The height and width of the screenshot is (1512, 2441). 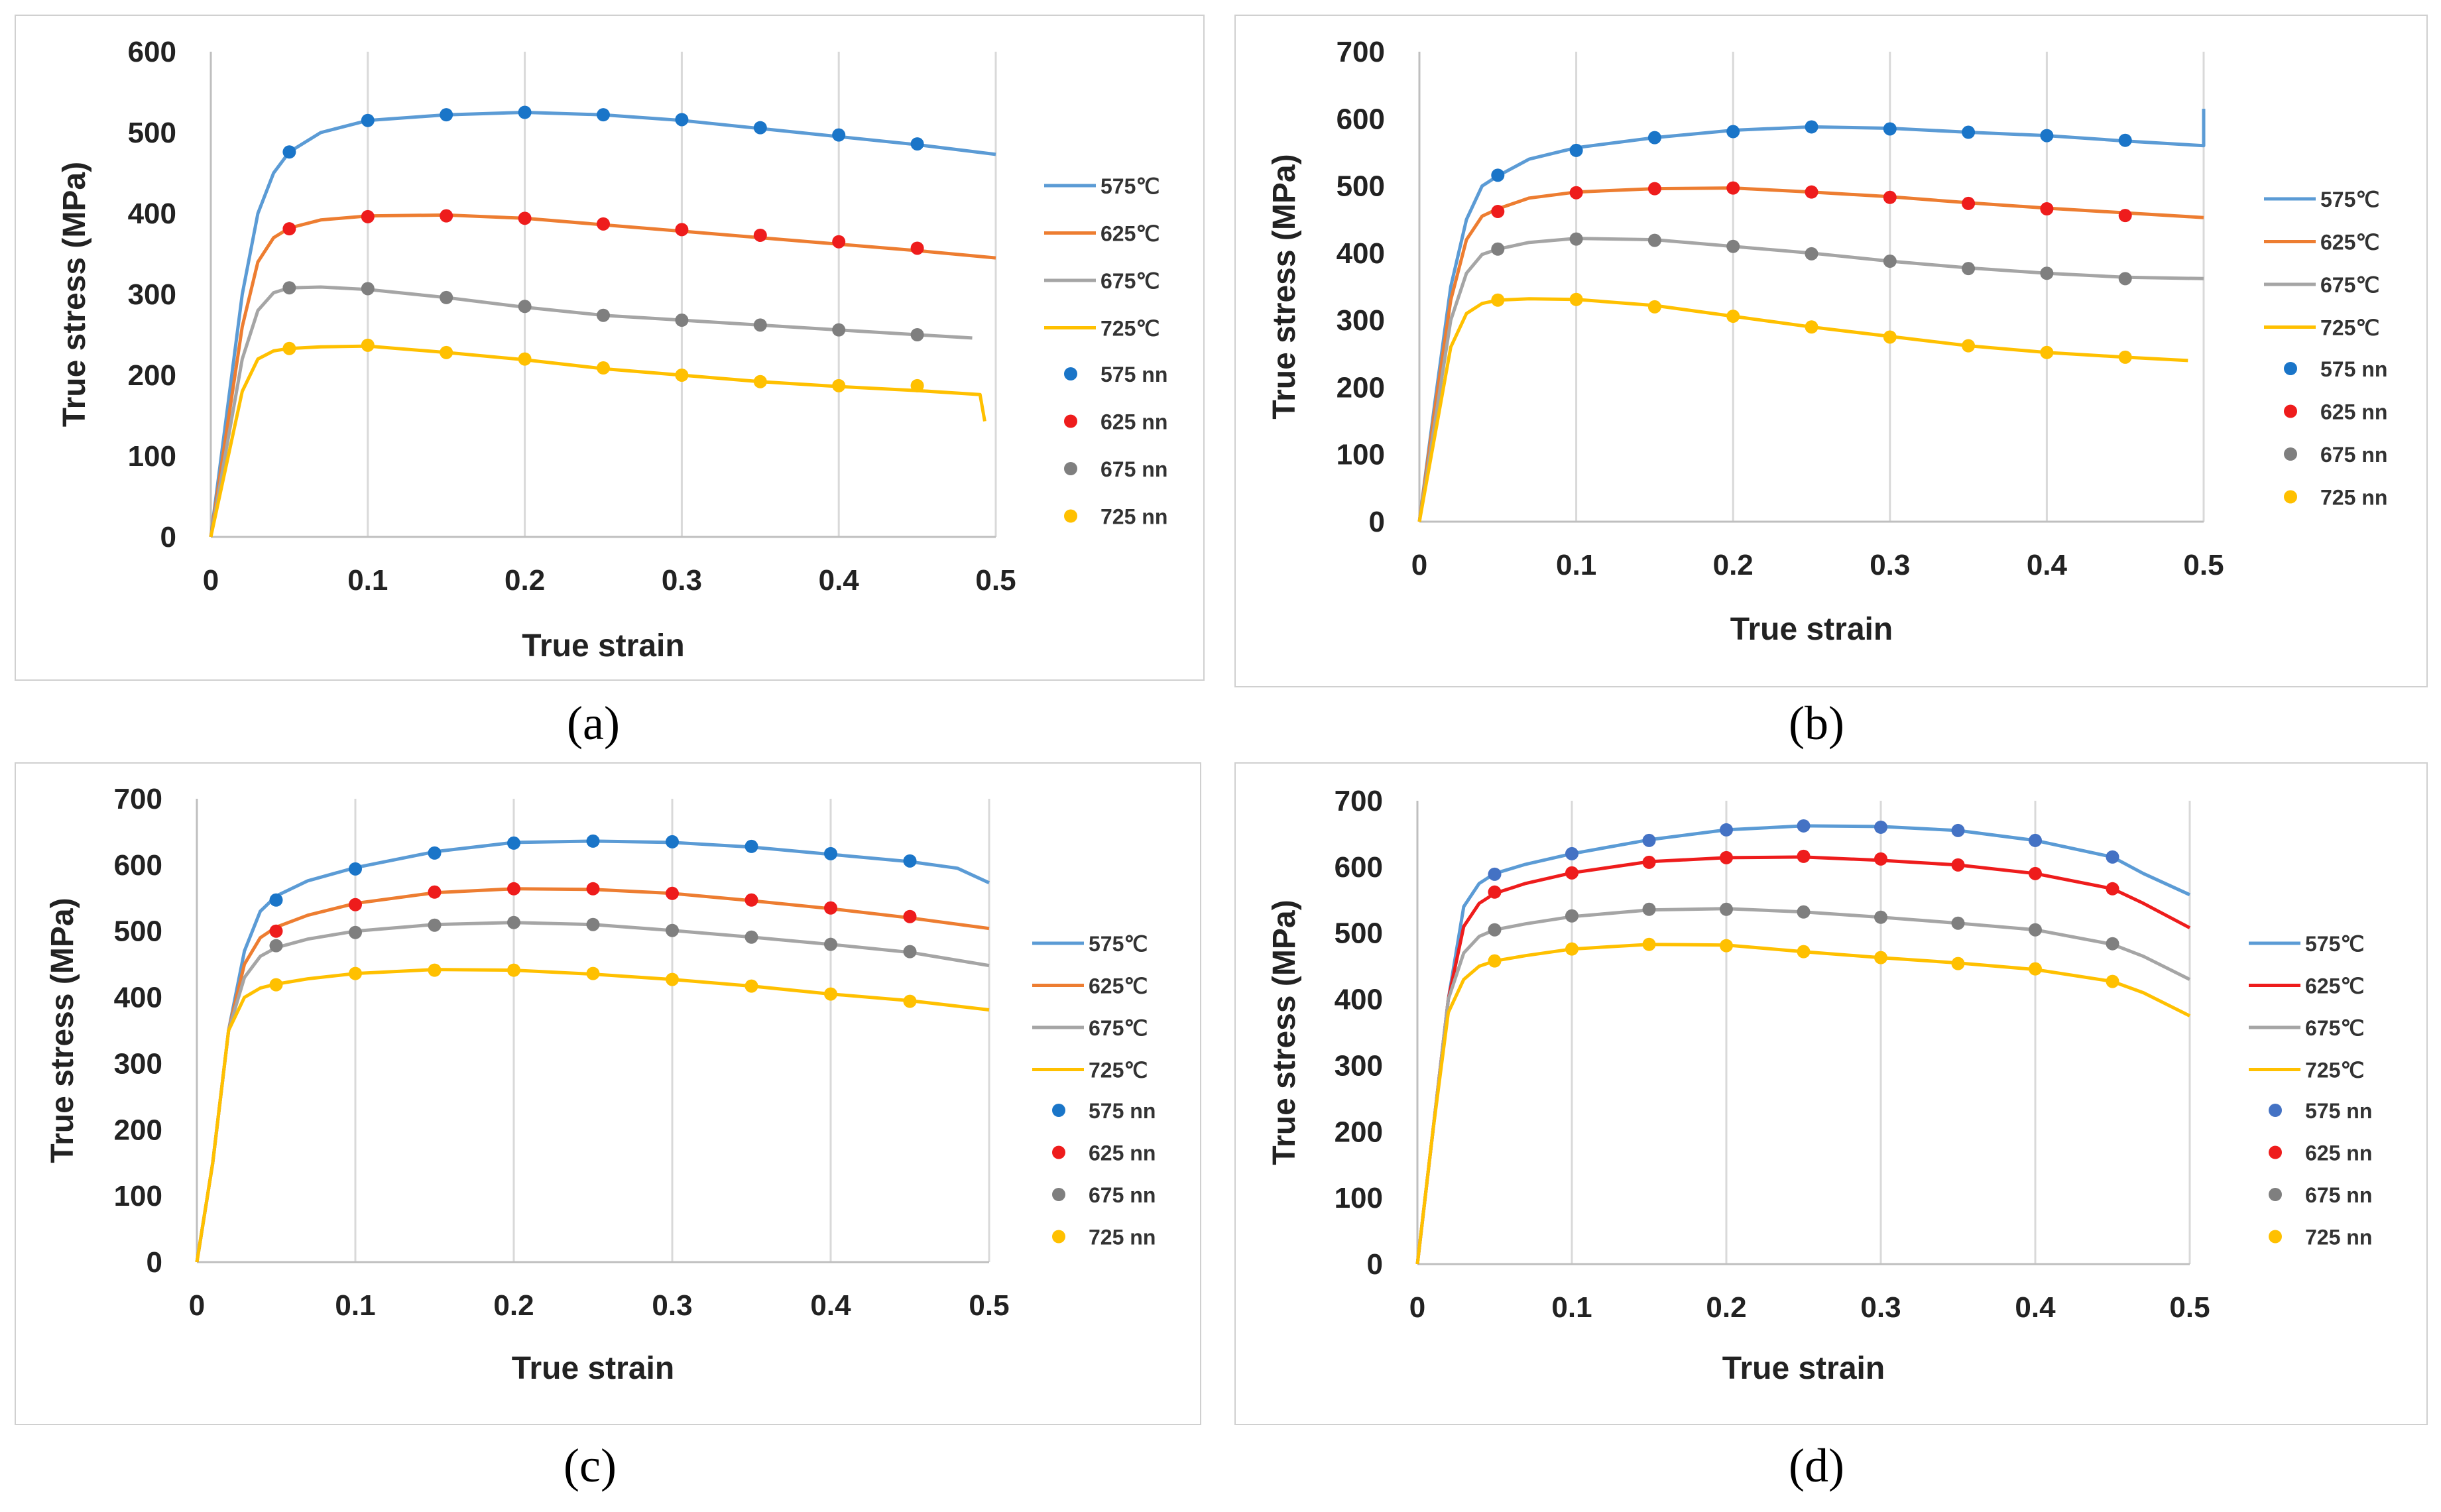 I want to click on y-tick-label: 600, so click(x=1361, y=119).